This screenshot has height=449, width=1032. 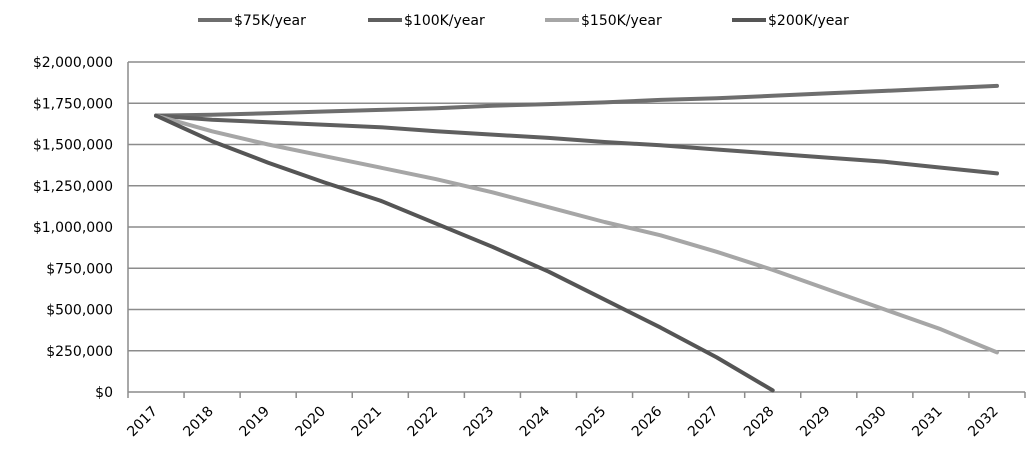 What do you see at coordinates (523, 21) in the screenshot?
I see `legend: $75K/year $100K/year $150K/year $200K/year` at bounding box center [523, 21].